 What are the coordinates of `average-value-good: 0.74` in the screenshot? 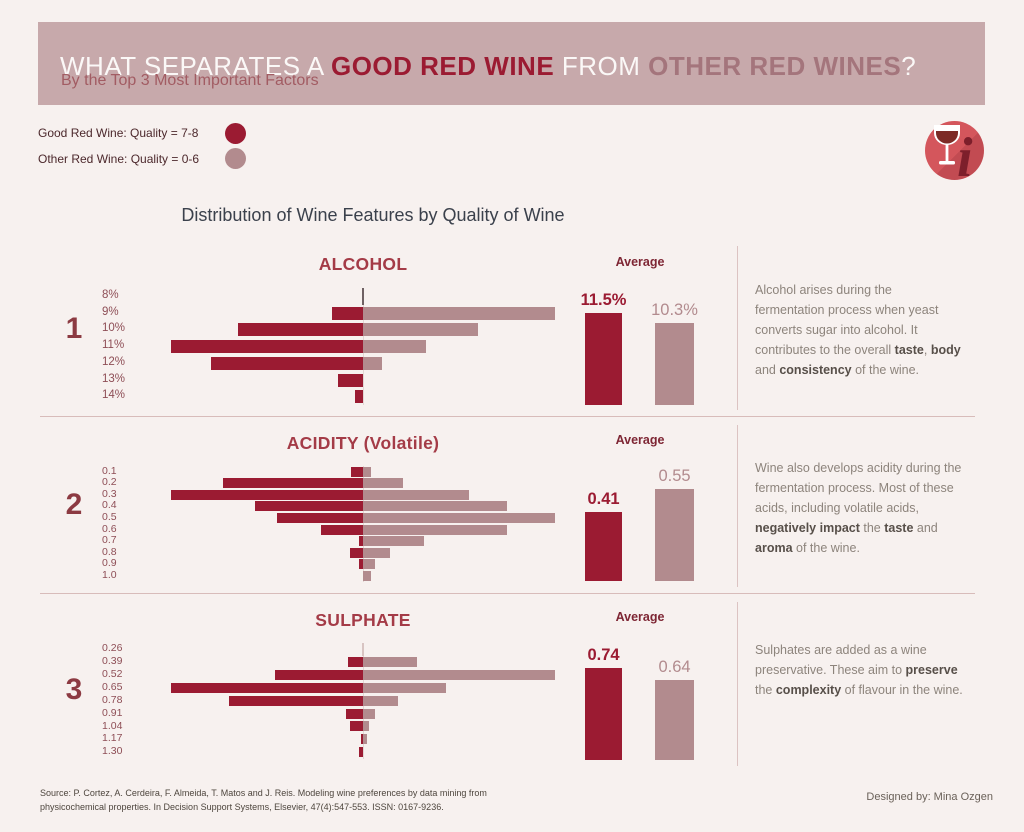 It's located at (603, 655).